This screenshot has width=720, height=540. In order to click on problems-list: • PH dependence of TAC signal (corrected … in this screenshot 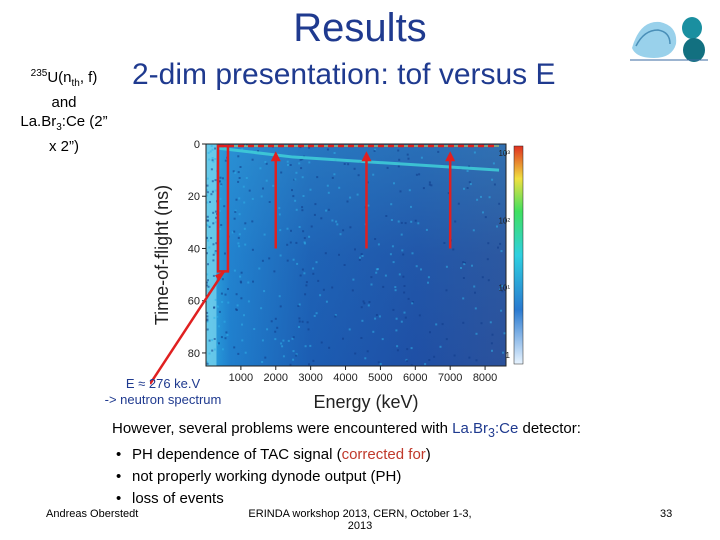, I will do `click(402, 477)`.